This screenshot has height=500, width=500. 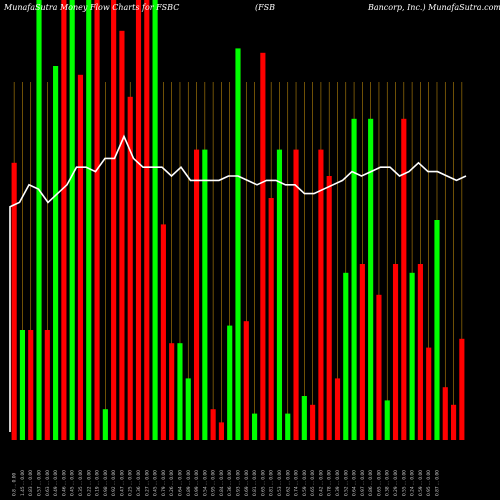 What do you see at coordinates (433, 7) in the screenshot?
I see `chart-title-part-3: Bancorp, Inc.) MunafaSutra.com` at bounding box center [433, 7].